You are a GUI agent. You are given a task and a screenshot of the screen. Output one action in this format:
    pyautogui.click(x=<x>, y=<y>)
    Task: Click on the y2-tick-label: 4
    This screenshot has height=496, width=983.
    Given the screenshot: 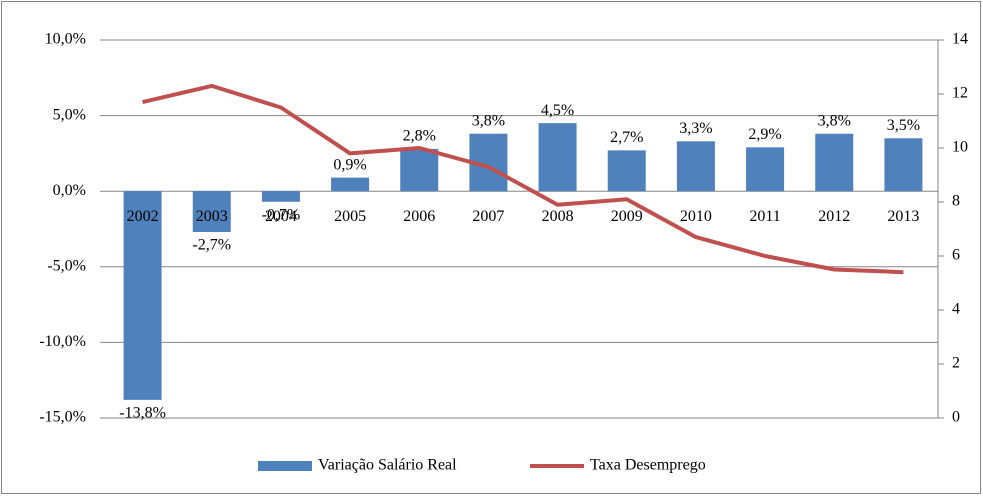 What is the action you would take?
    pyautogui.click(x=956, y=309)
    